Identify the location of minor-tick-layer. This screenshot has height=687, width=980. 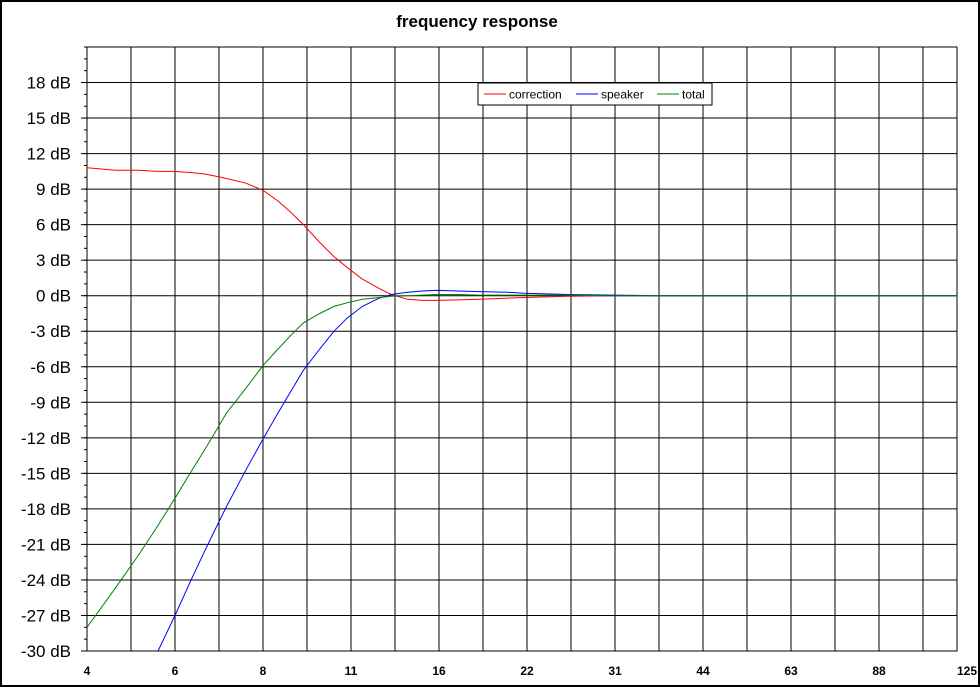
(84, 349).